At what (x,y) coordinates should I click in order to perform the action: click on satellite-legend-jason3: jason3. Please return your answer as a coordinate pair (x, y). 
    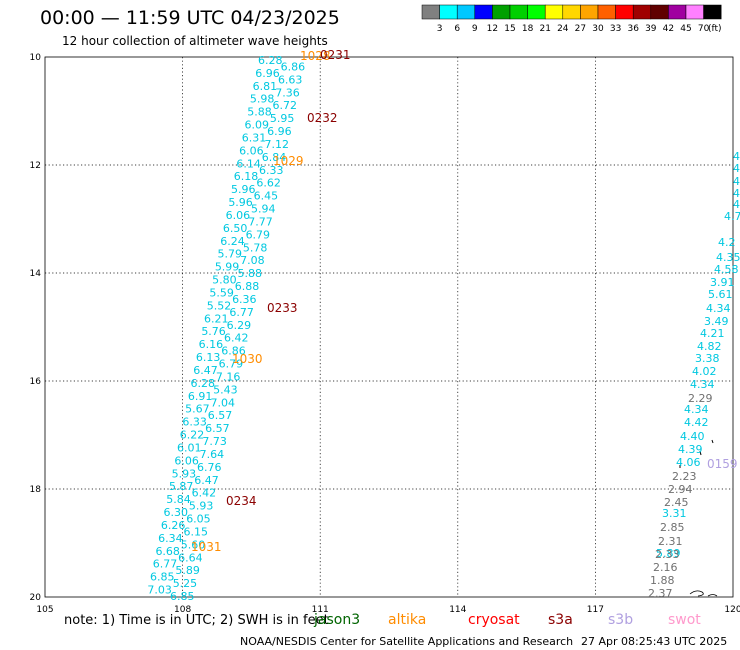
    Looking at the image, I should click on (337, 620).